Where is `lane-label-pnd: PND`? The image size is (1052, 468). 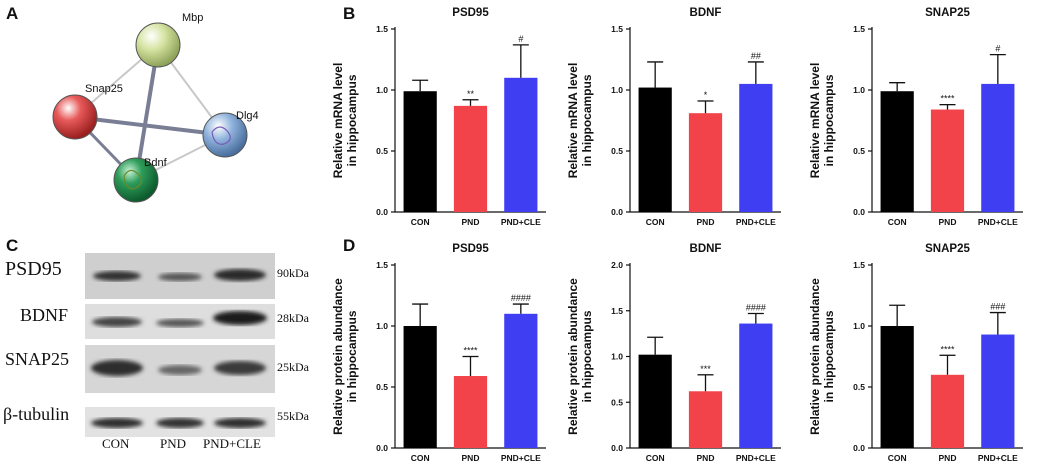
lane-label-pnd: PND is located at coordinates (173, 443).